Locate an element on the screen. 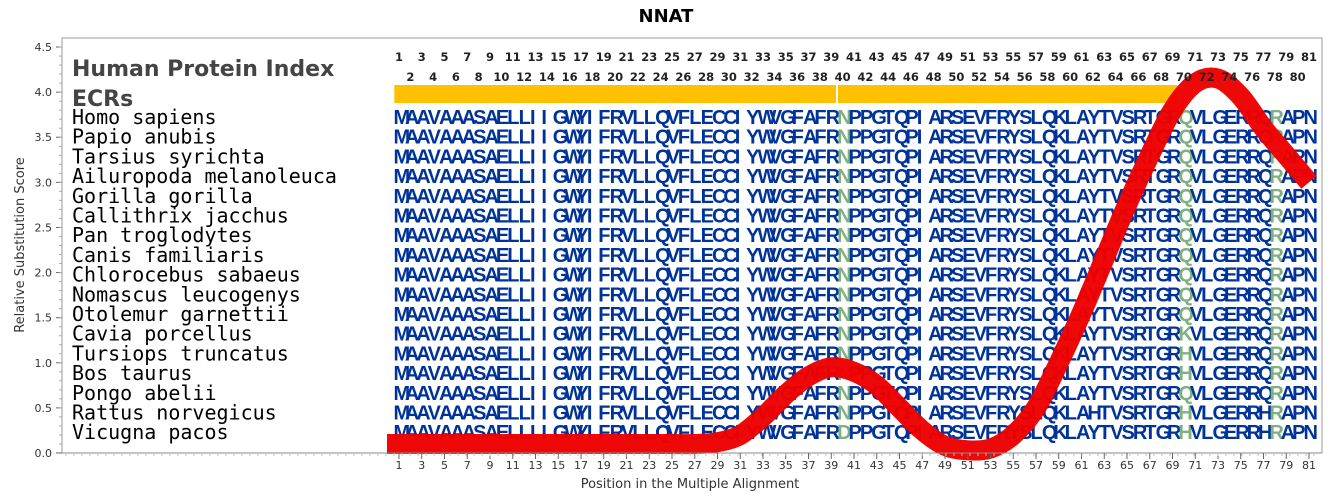  top-even-number: 26 is located at coordinates (683, 77).